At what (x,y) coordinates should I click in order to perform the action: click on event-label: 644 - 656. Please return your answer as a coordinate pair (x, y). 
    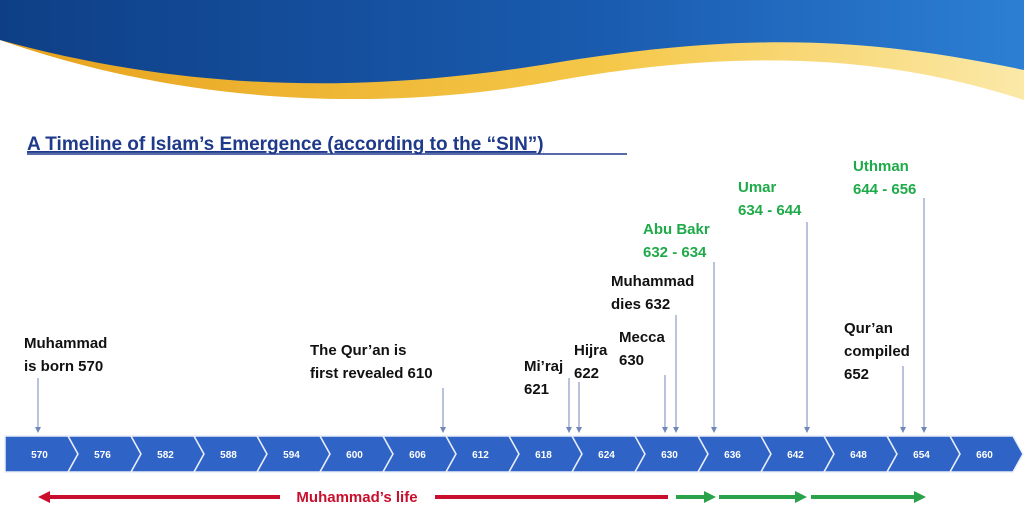
    Looking at the image, I should click on (884, 189).